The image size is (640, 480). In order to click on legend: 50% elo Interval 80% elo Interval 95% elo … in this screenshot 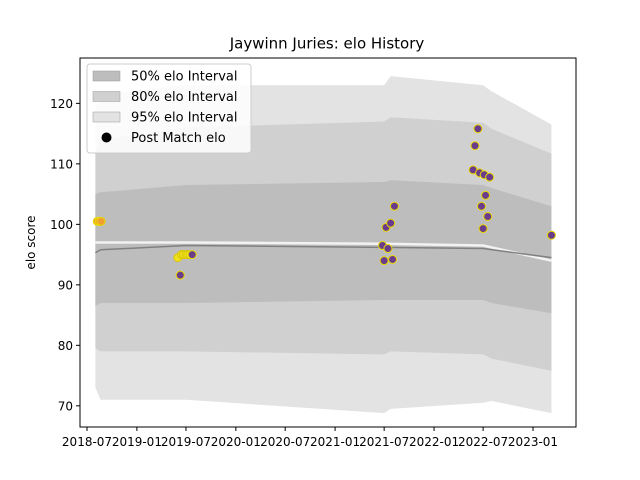, I will do `click(169, 108)`.